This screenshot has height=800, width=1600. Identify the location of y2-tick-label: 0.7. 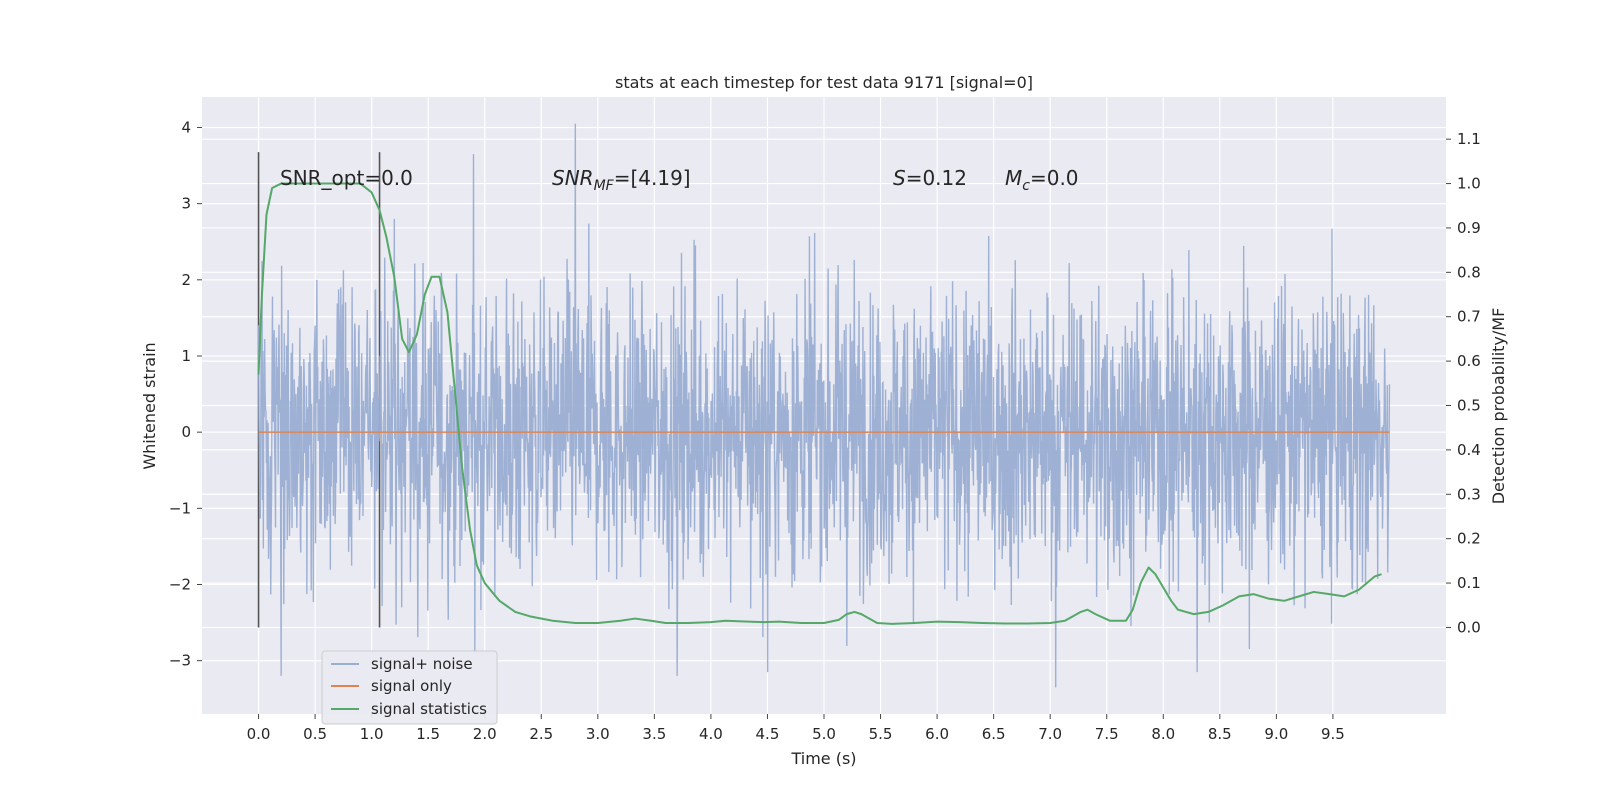
(1469, 317).